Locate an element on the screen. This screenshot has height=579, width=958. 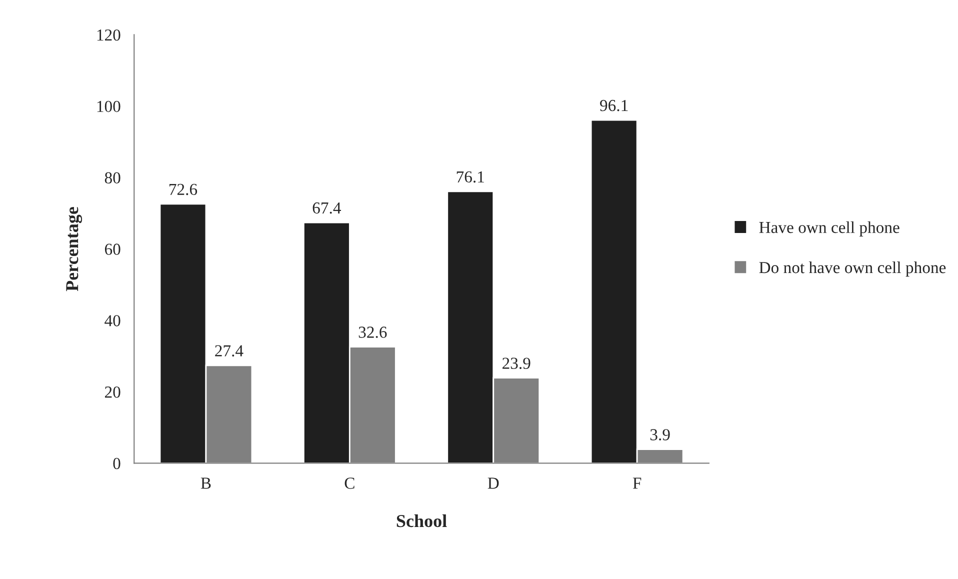
data-label: 96.1 is located at coordinates (614, 106).